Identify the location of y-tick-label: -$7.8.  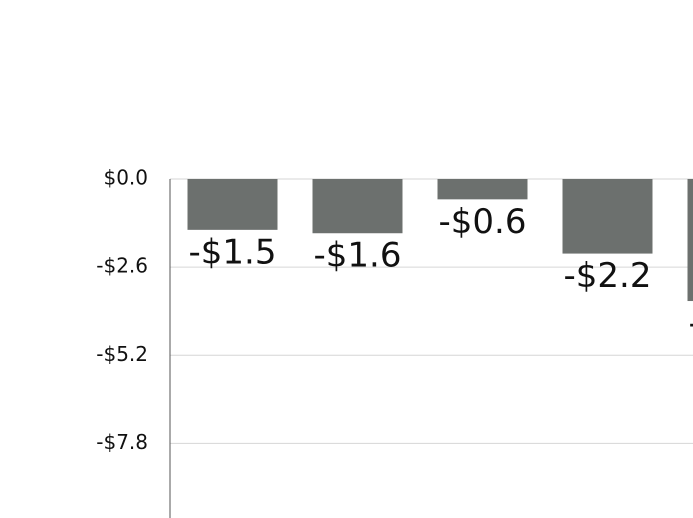
(122, 442).